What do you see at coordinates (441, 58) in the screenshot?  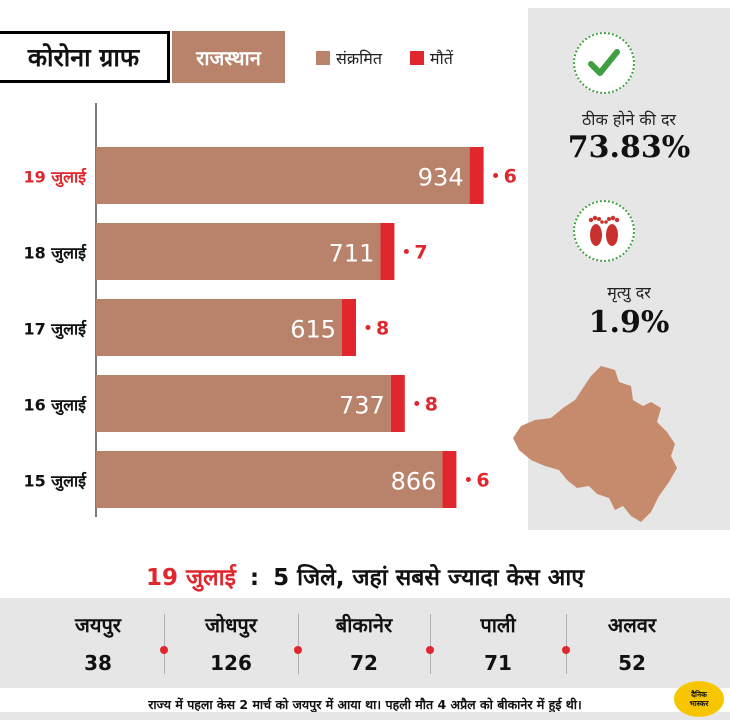 I see `legend-deaths-label: मौतें` at bounding box center [441, 58].